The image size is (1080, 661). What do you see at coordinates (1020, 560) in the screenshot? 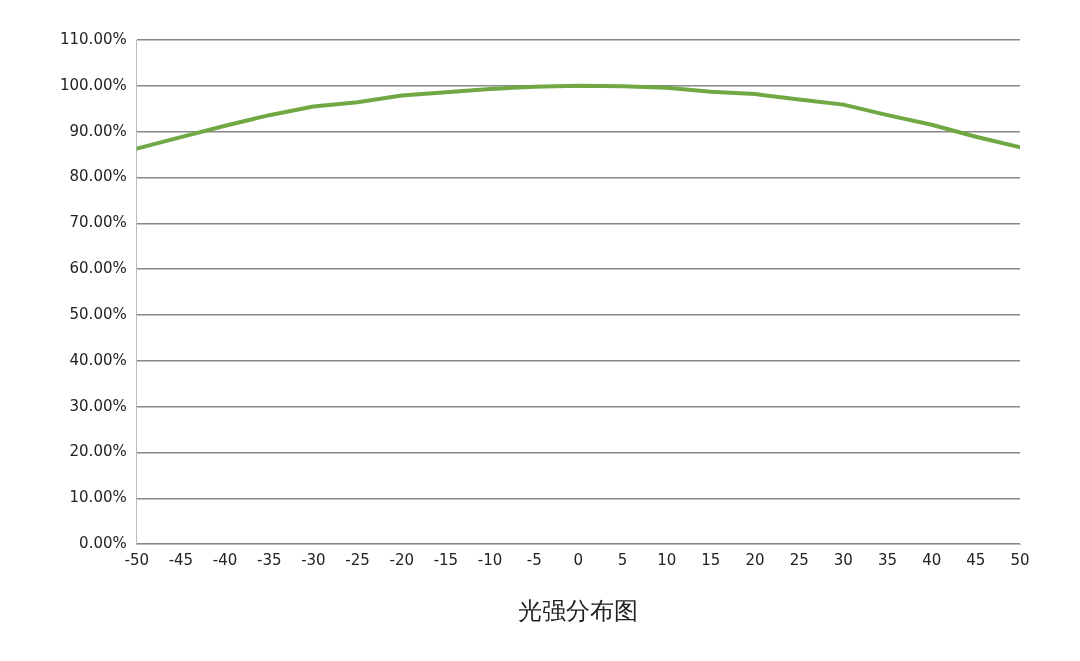
I see `x-tick-label: 50` at bounding box center [1020, 560].